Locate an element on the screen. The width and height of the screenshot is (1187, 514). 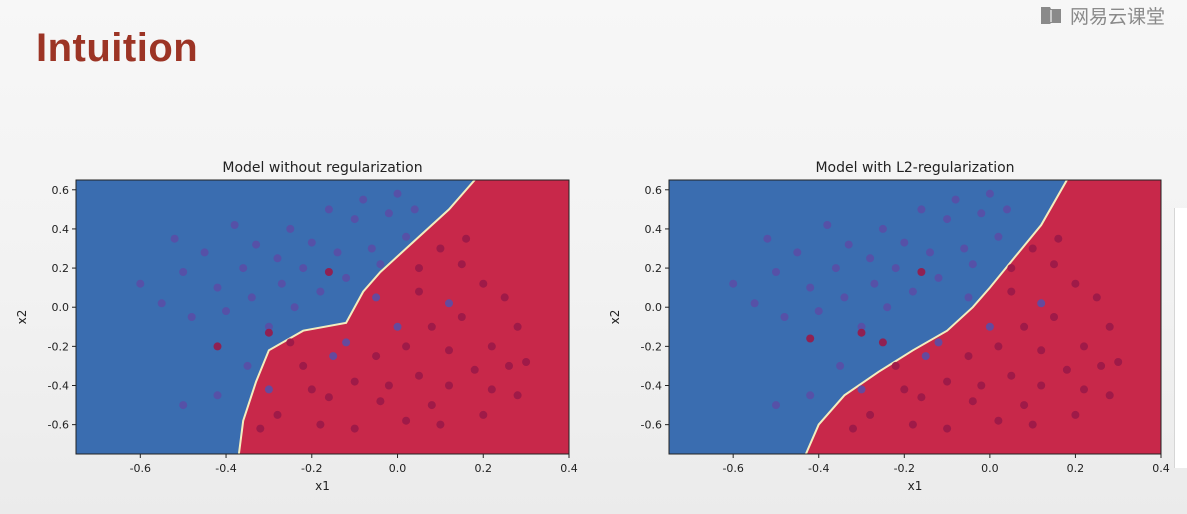
y-axis-label: x2 is located at coordinates (22, 317).